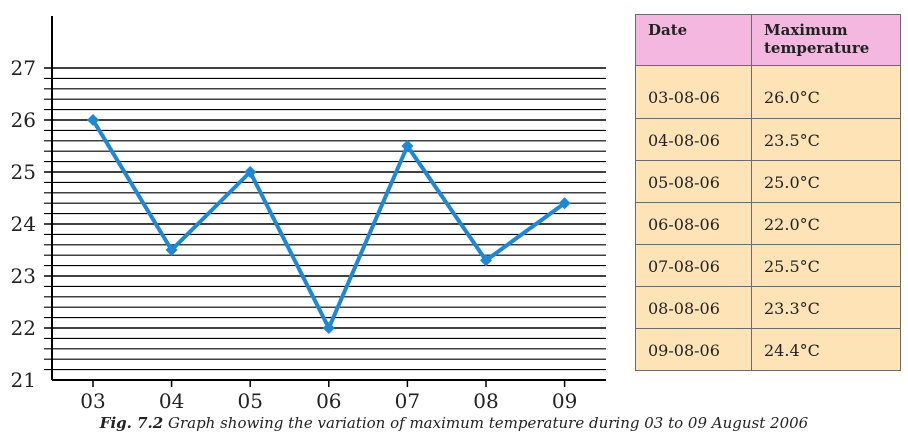 The image size is (908, 447). I want to click on x-tick-label: 05, so click(249, 399).